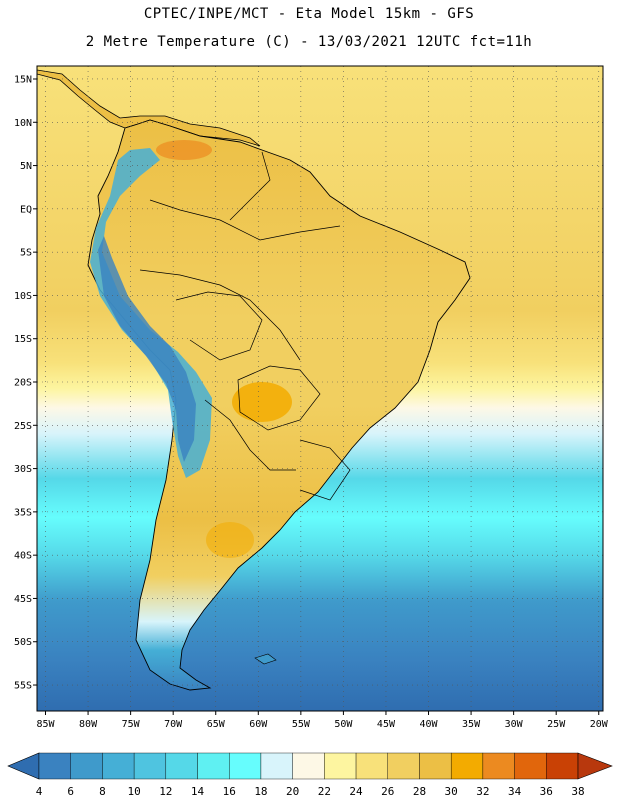 This screenshot has height=800, width=618. What do you see at coordinates (387, 791) in the screenshot?
I see `colorbar-label: 26` at bounding box center [387, 791].